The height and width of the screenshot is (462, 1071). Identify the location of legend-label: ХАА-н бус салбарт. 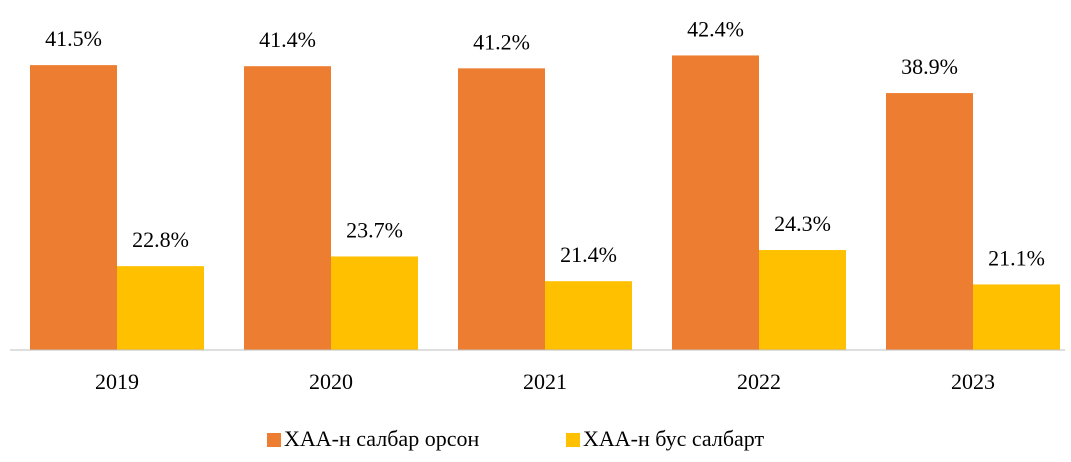
(674, 438).